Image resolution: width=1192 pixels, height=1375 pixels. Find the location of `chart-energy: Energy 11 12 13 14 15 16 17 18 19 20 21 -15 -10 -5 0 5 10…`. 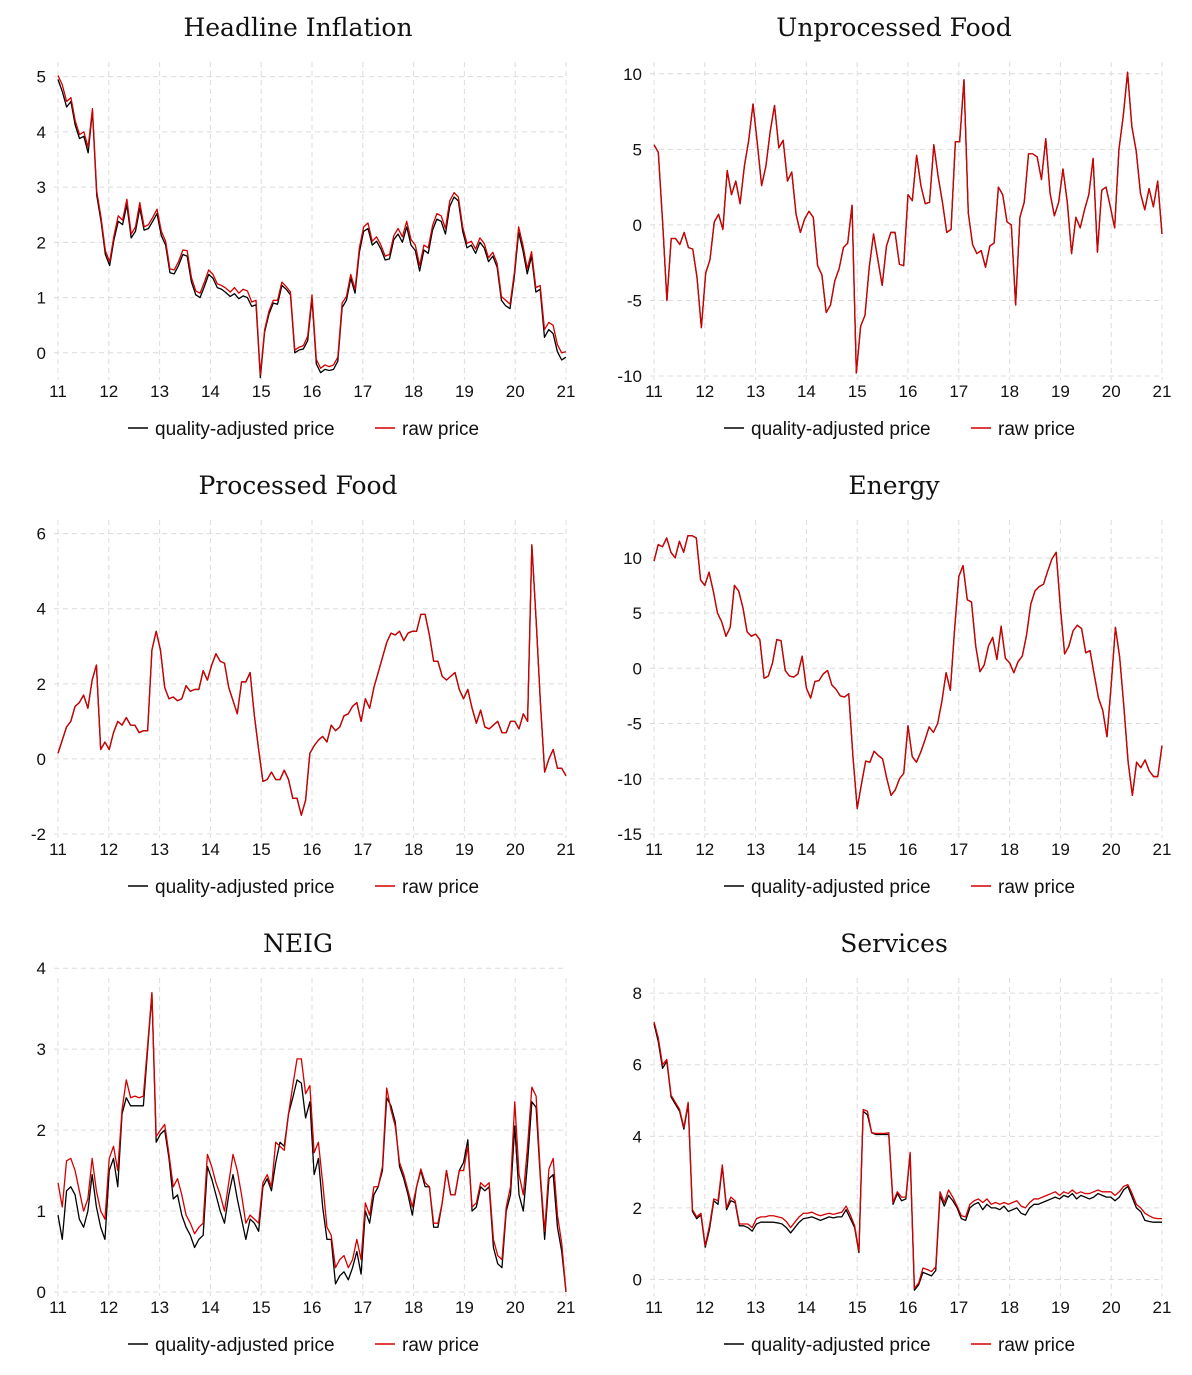

chart-energy: Energy 11 12 13 14 15 16 17 18 19 20 21 -15 -10 -5 0 5 10… is located at coordinates (894, 684).